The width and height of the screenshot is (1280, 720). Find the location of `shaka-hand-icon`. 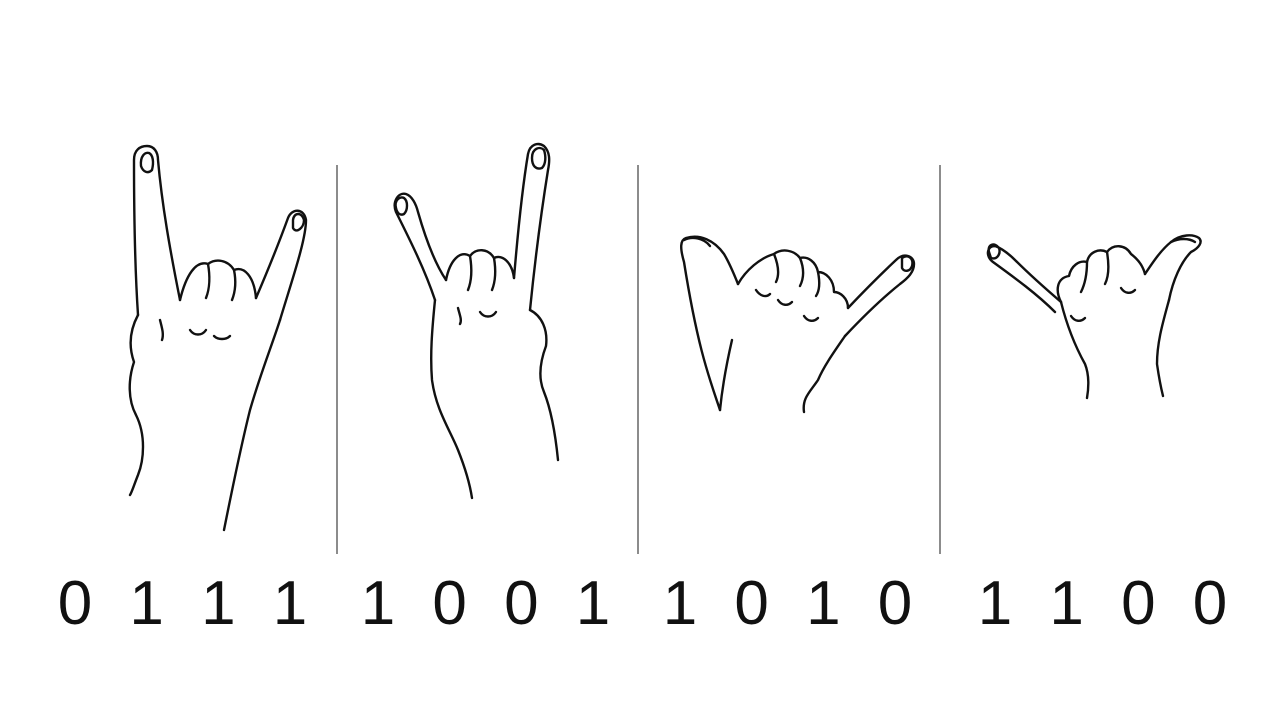

shaka-hand-icon is located at coordinates (800, 340).